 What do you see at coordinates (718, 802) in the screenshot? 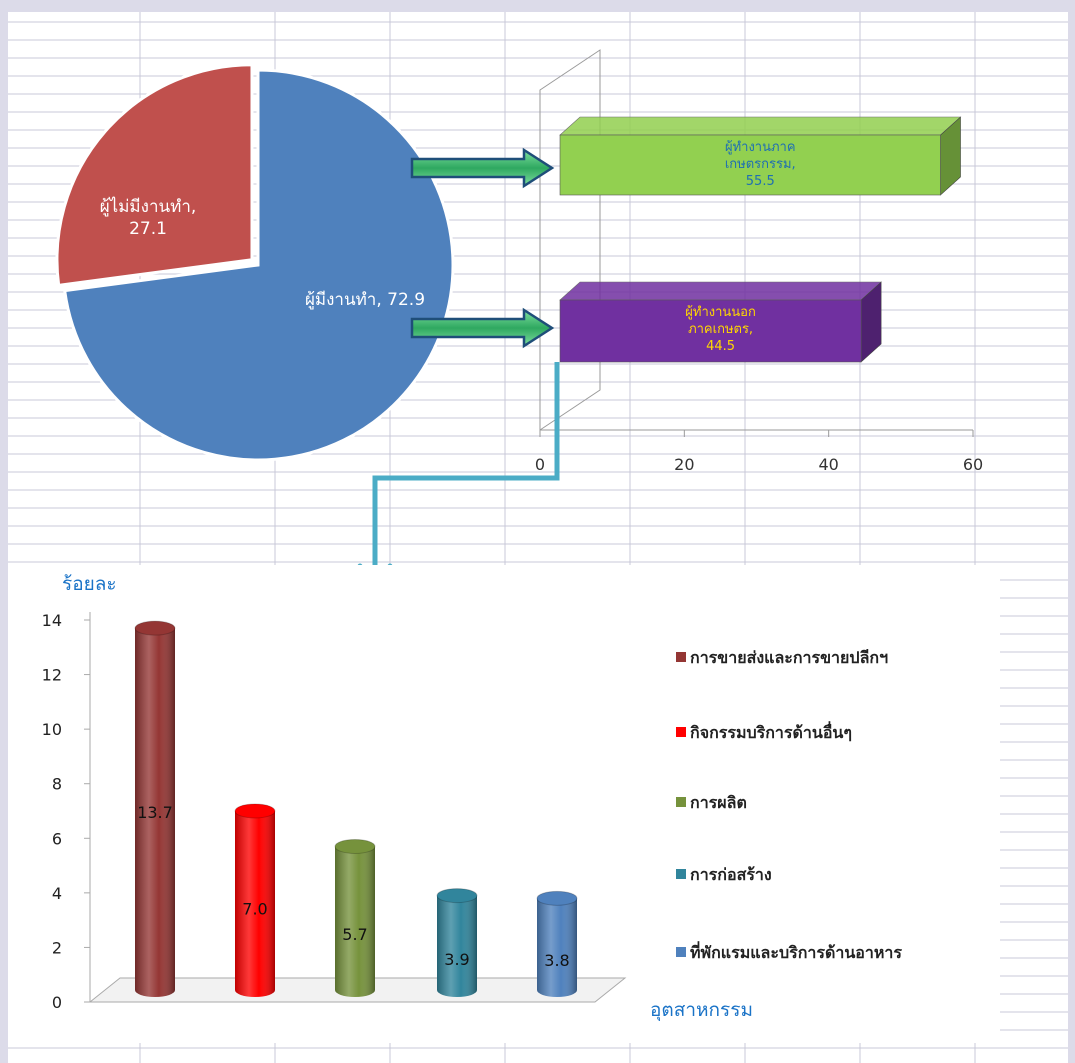
I see `legend-label: การผลิต` at bounding box center [718, 802].